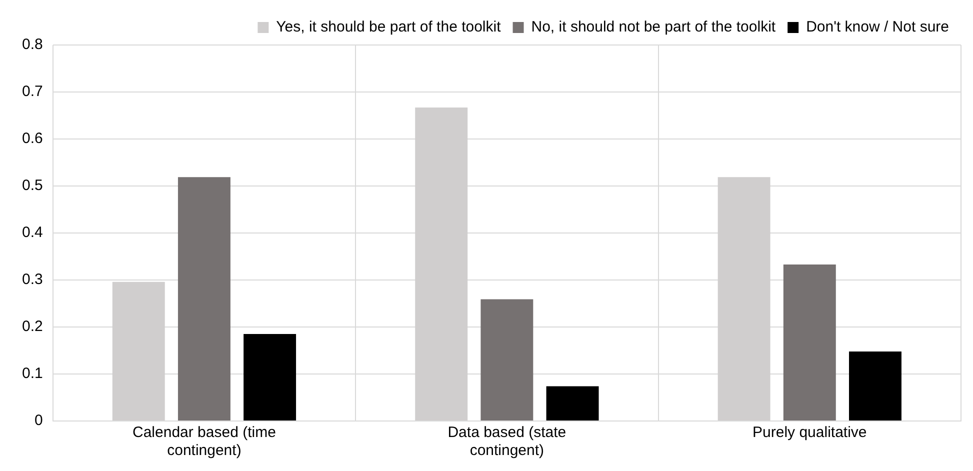  I want to click on x-tick-label: Purely qualitative, so click(809, 433).